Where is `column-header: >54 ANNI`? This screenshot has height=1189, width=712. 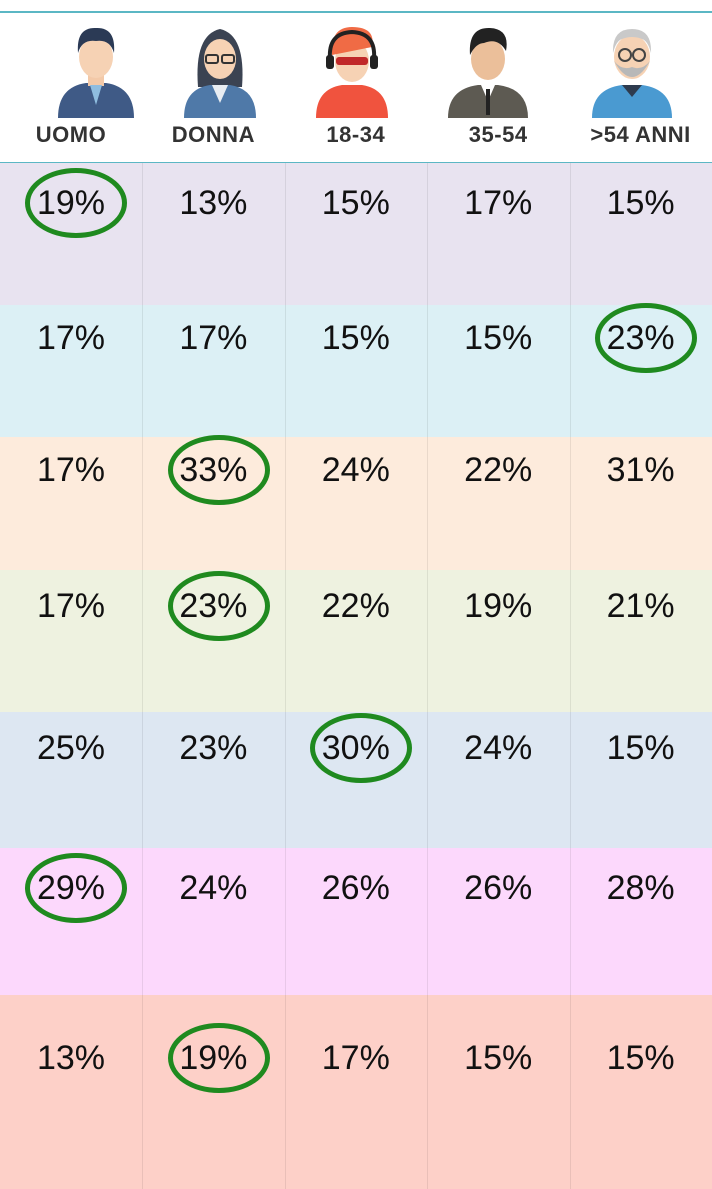 column-header: >54 ANNI is located at coordinates (640, 134).